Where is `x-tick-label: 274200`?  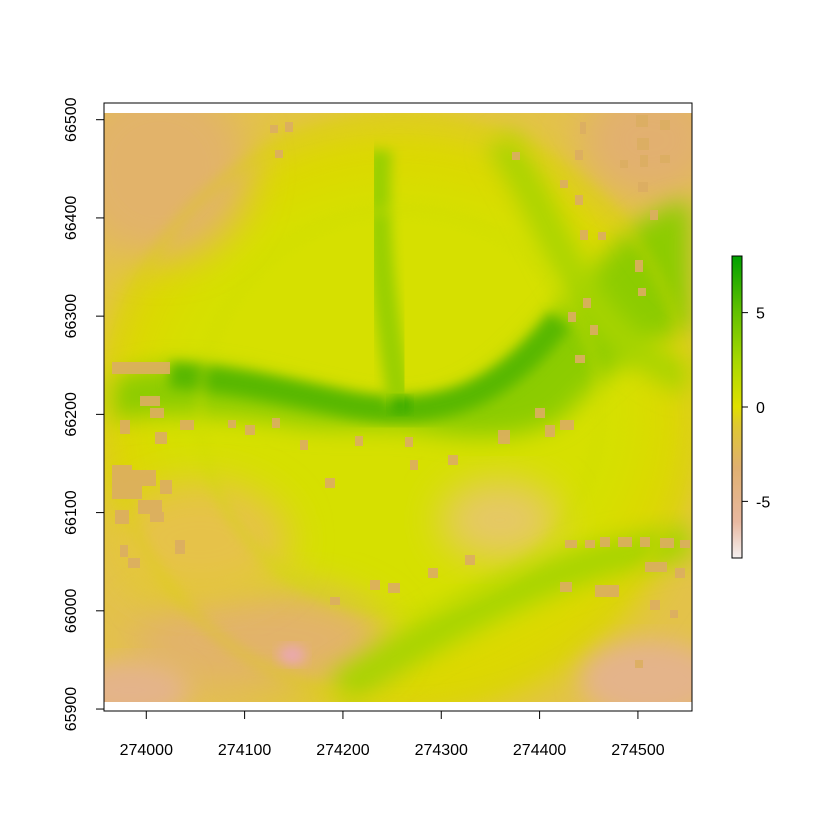
x-tick-label: 274200 is located at coordinates (342, 750).